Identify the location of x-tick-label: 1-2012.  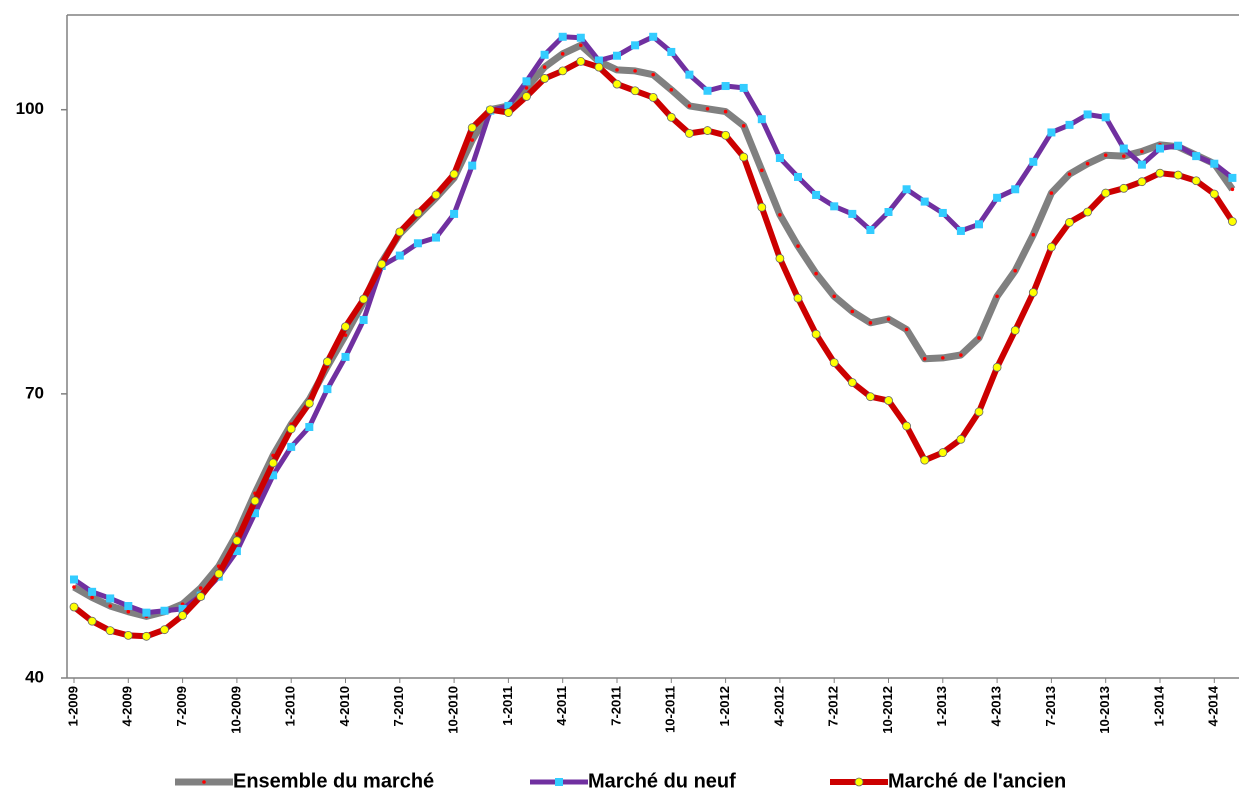
(724, 706).